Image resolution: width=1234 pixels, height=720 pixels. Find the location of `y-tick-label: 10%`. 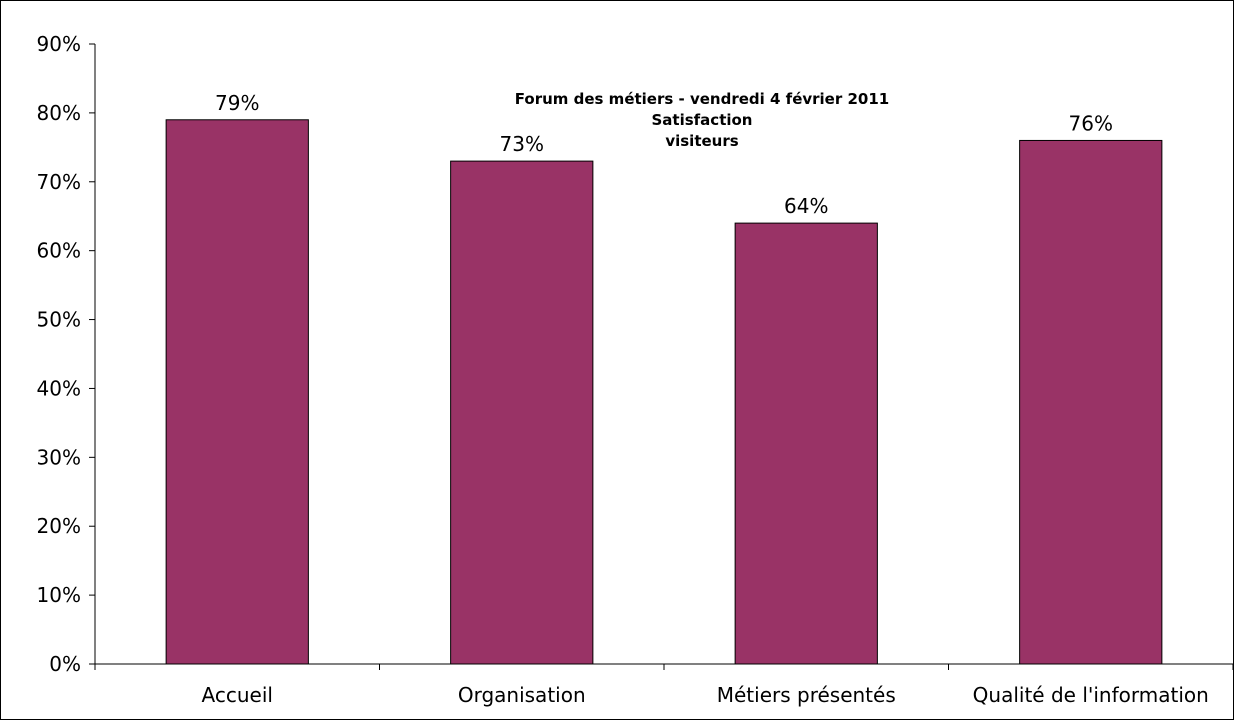

y-tick-label: 10% is located at coordinates (59, 595).